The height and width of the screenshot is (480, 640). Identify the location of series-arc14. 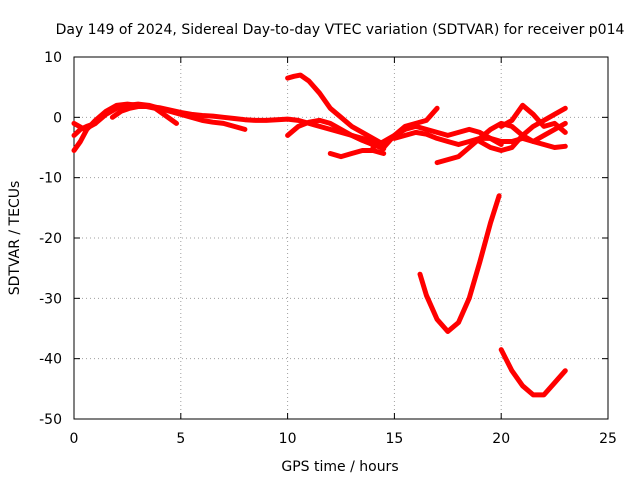
(459, 263).